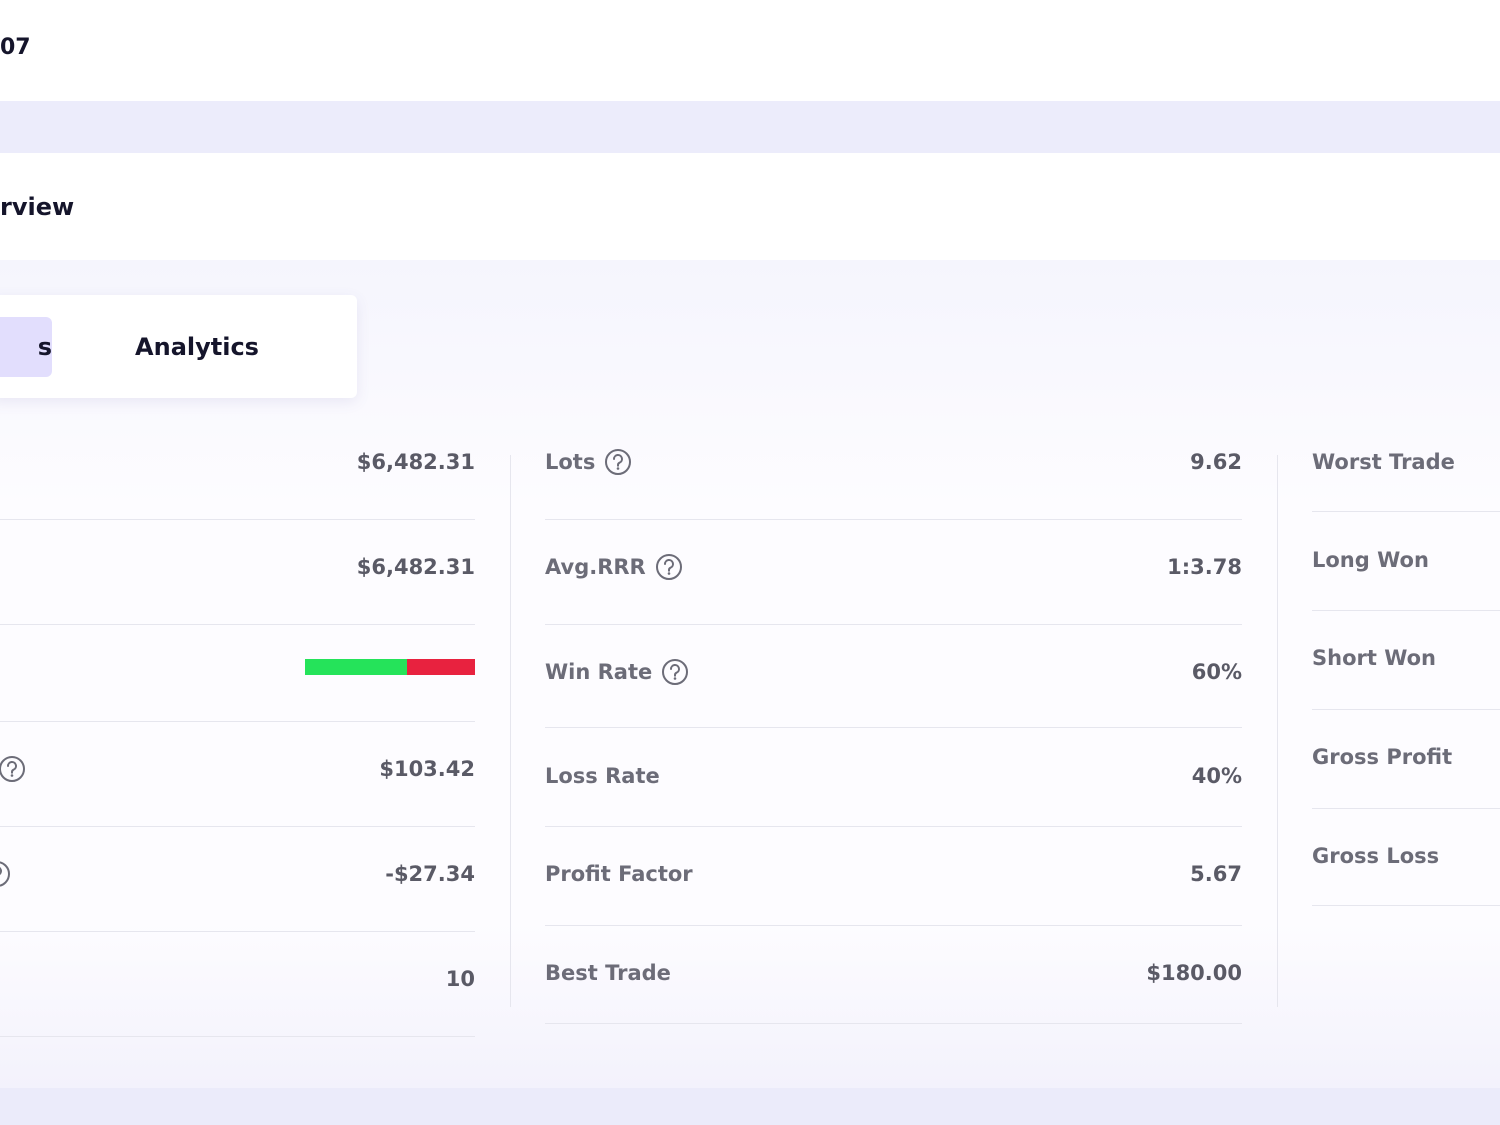 This screenshot has width=1500, height=1125. Describe the element at coordinates (750, 1106) in the screenshot. I see `footer-band` at that location.